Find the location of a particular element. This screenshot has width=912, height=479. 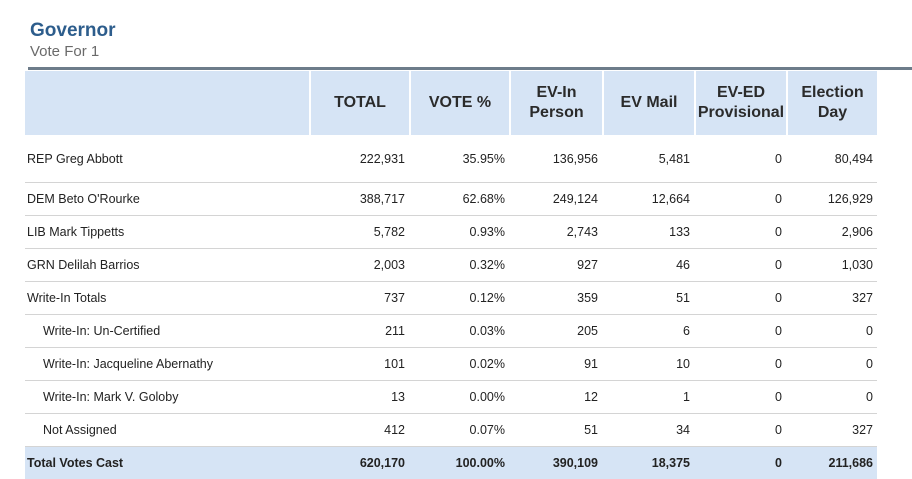

ev-mail-cell: 5,481 is located at coordinates (648, 159).